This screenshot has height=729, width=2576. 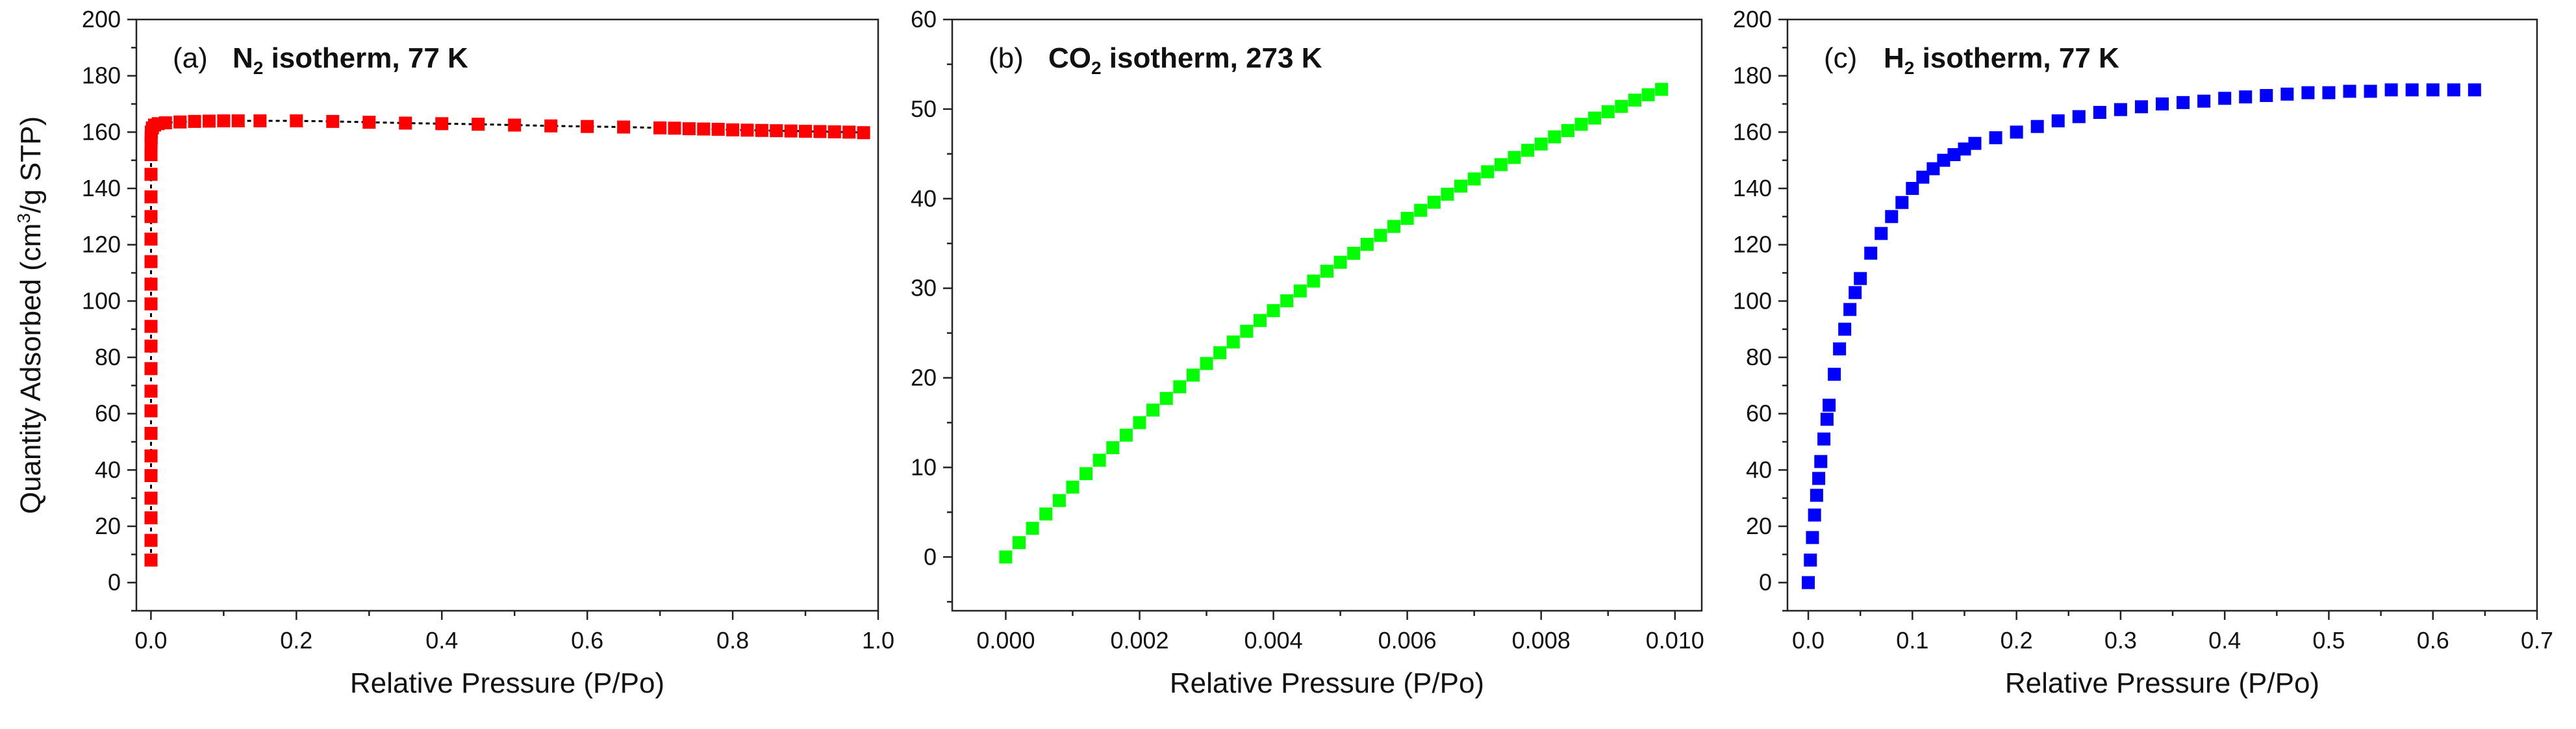 What do you see at coordinates (101, 76) in the screenshot?
I see `y-tick-label: 180` at bounding box center [101, 76].